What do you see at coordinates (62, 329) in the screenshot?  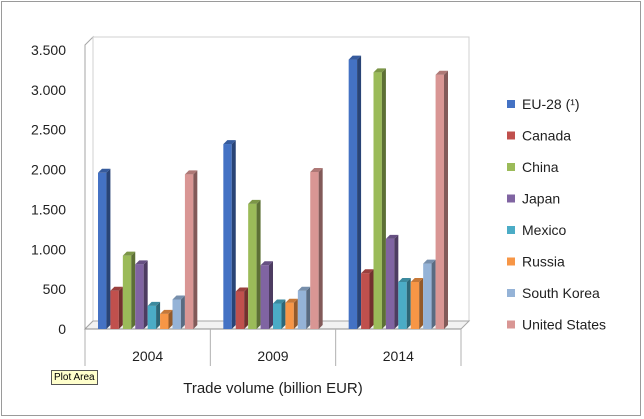 I see `y-tick-label: 0` at bounding box center [62, 329].